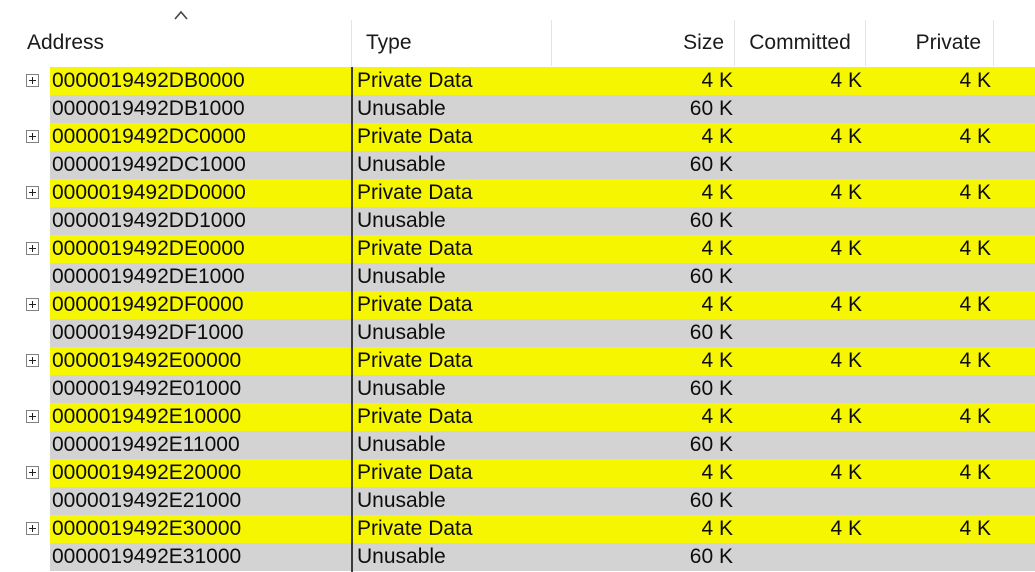 This screenshot has height=572, width=1035. I want to click on table-row-region: 0000019492DC0000 Private Data 4 K 4 K 4 K, so click(517, 137).